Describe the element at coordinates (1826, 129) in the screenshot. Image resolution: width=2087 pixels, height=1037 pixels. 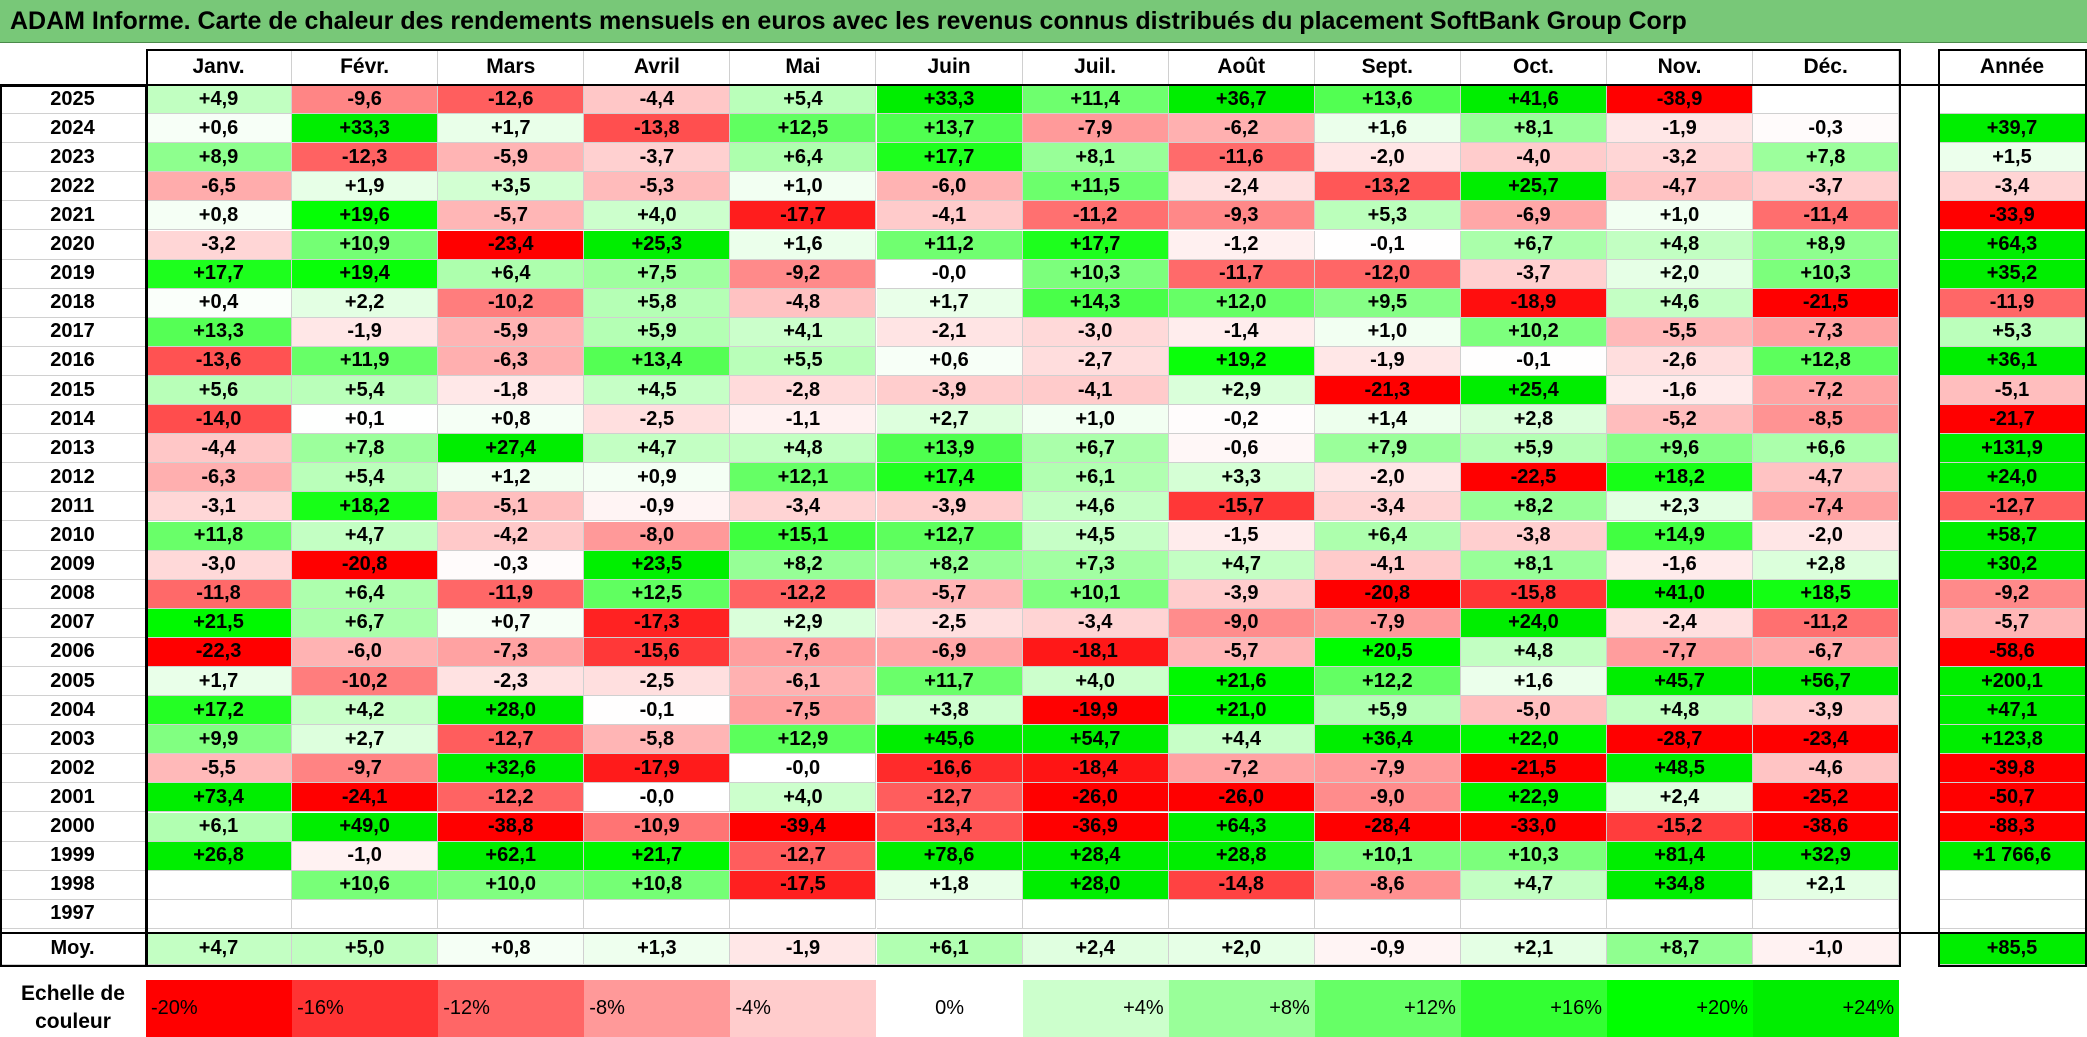
I see `heatmap-cell: -0,3` at that location.